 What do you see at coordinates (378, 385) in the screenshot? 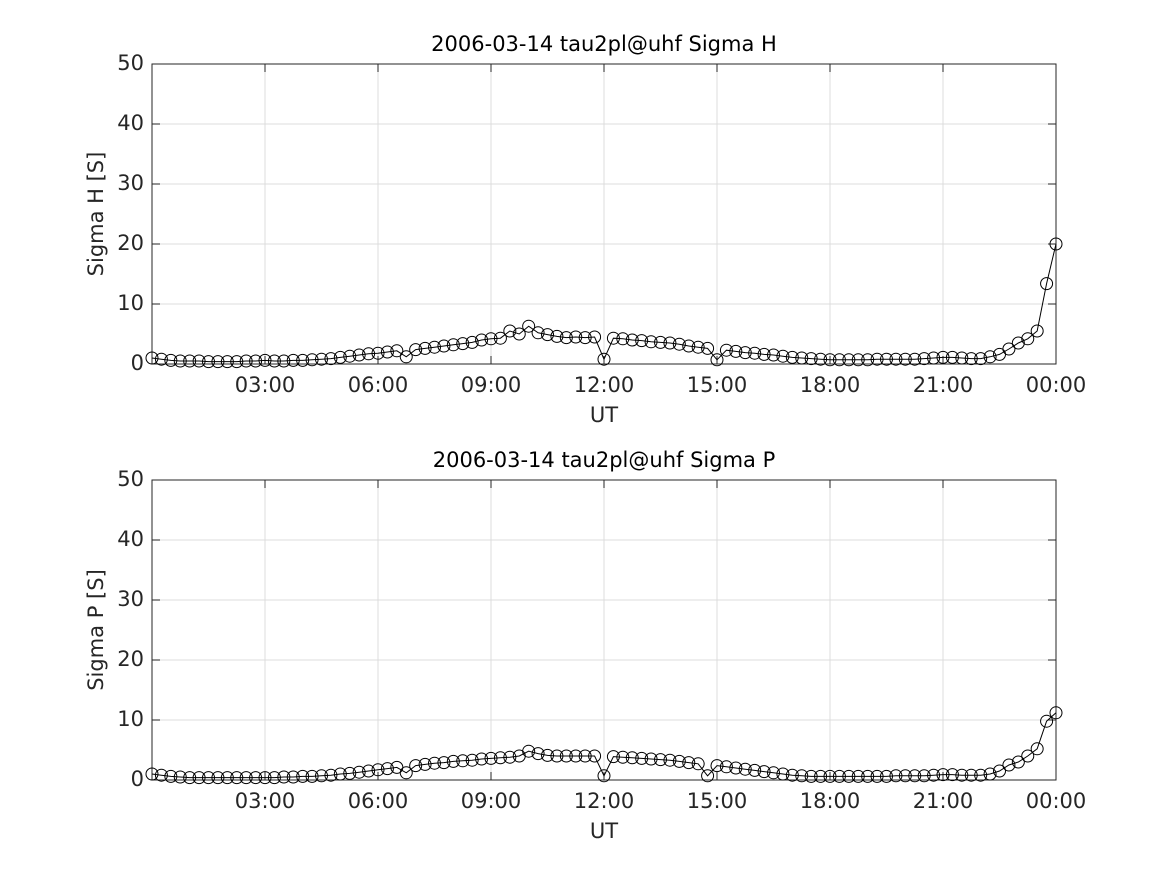
I see `x-tick-label: 06:00` at bounding box center [378, 385].